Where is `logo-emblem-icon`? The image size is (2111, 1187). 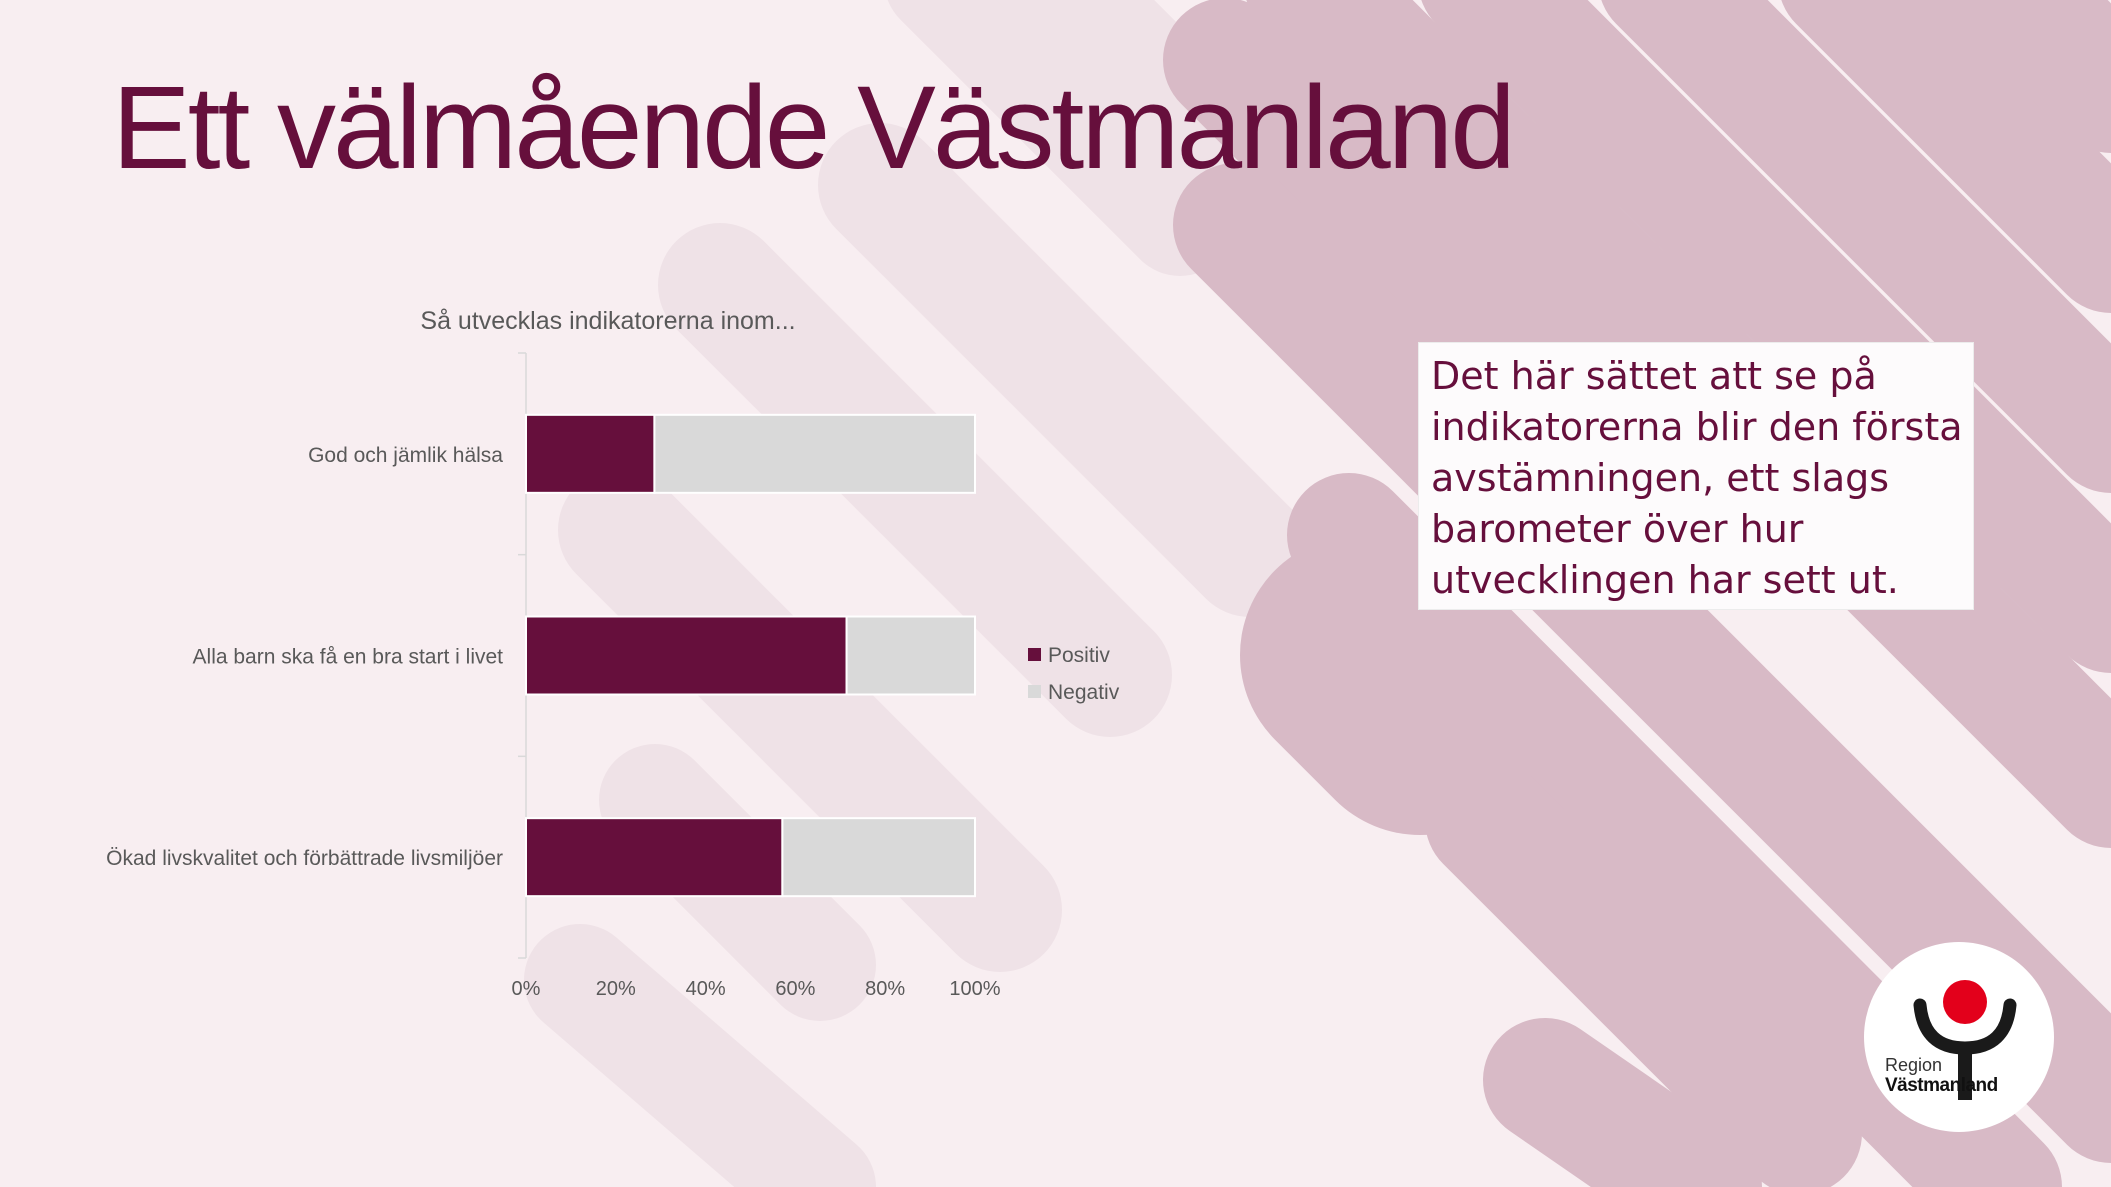 logo-emblem-icon is located at coordinates (1965, 1040).